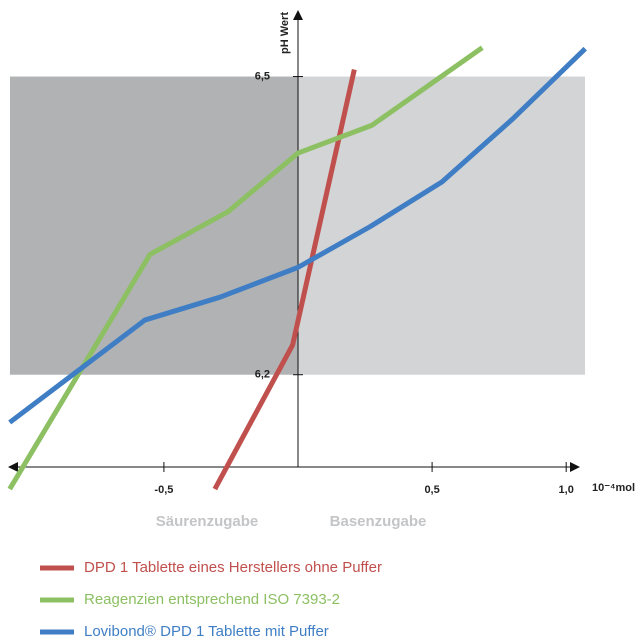 This screenshot has height=638, width=639. I want to click on y-tick-label: 6,5, so click(262, 76).